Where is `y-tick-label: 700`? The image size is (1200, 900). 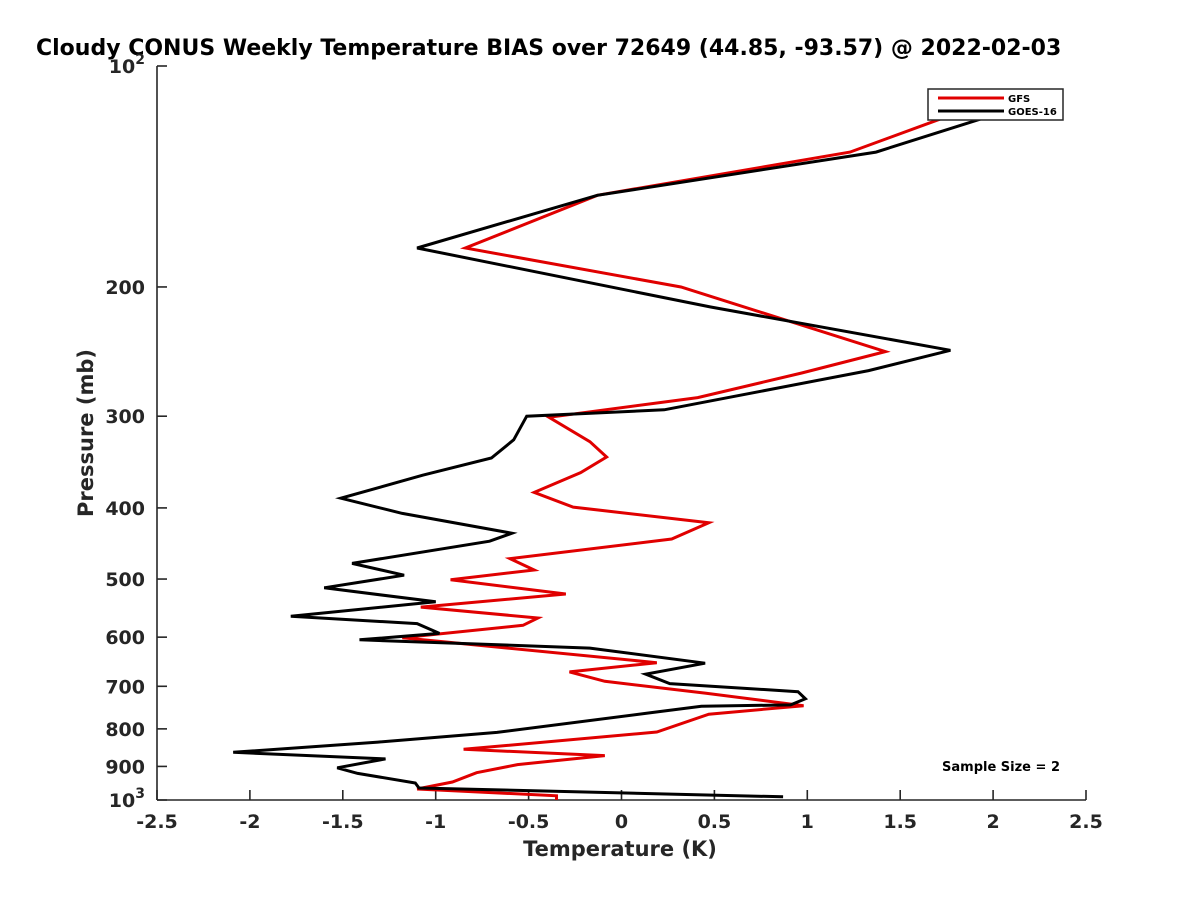
y-tick-label: 700 is located at coordinates (125, 687).